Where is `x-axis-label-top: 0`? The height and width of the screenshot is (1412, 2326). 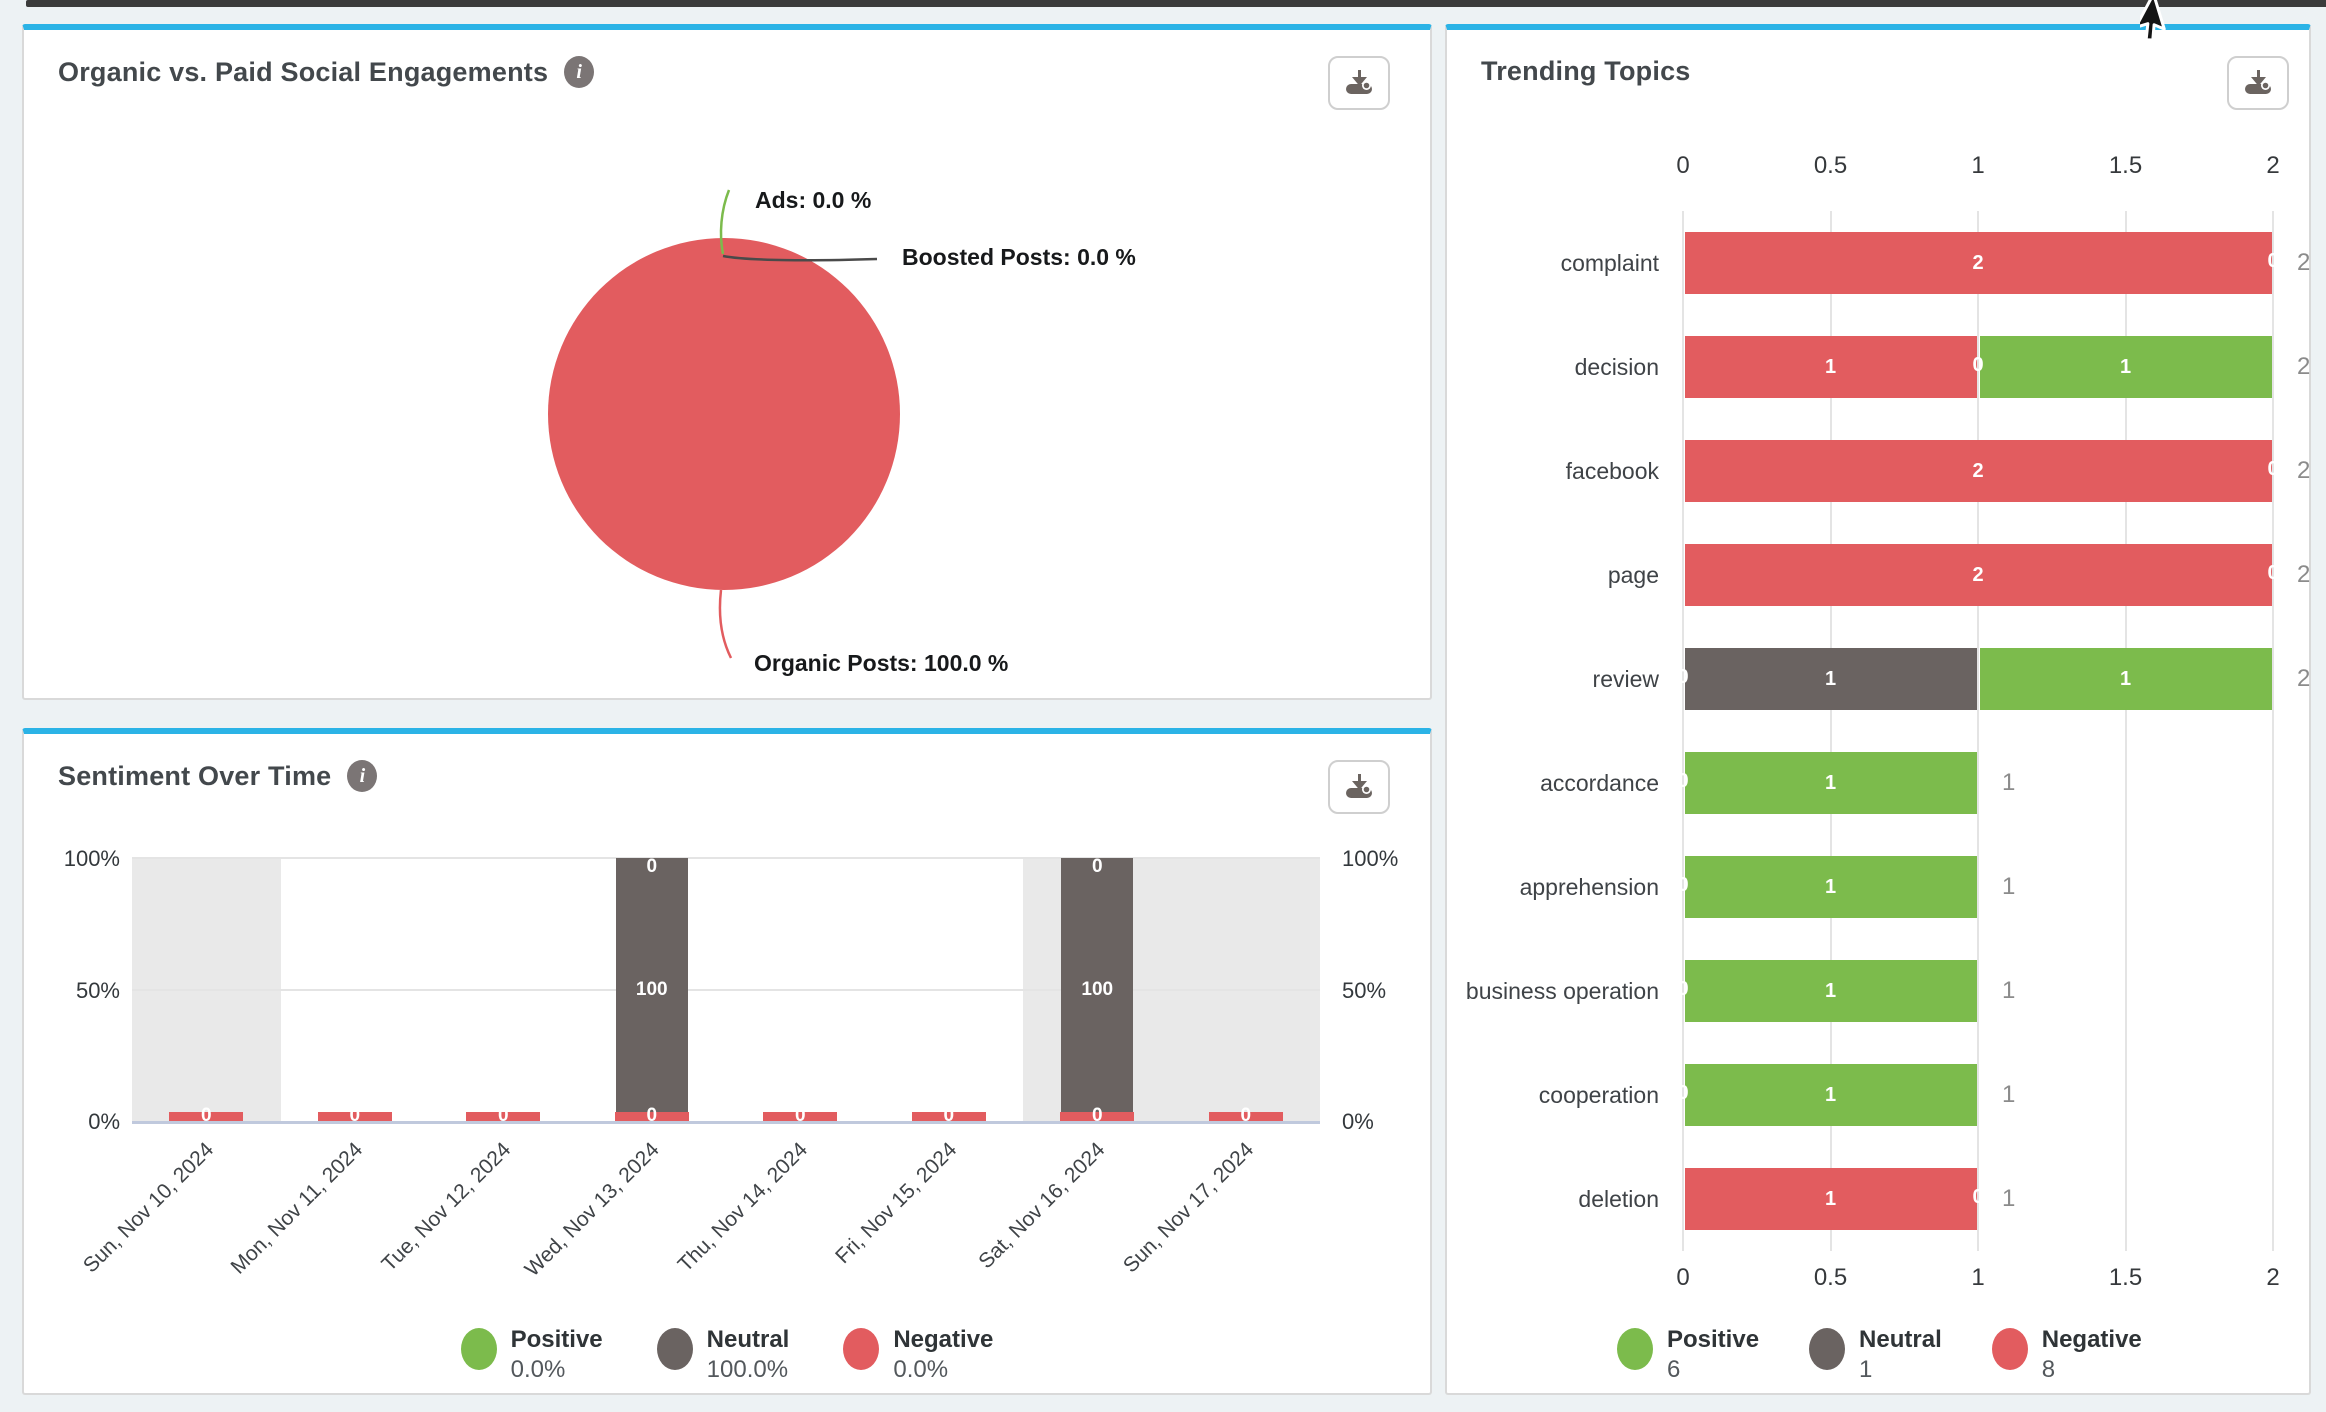
x-axis-label-top: 0 is located at coordinates (1683, 165).